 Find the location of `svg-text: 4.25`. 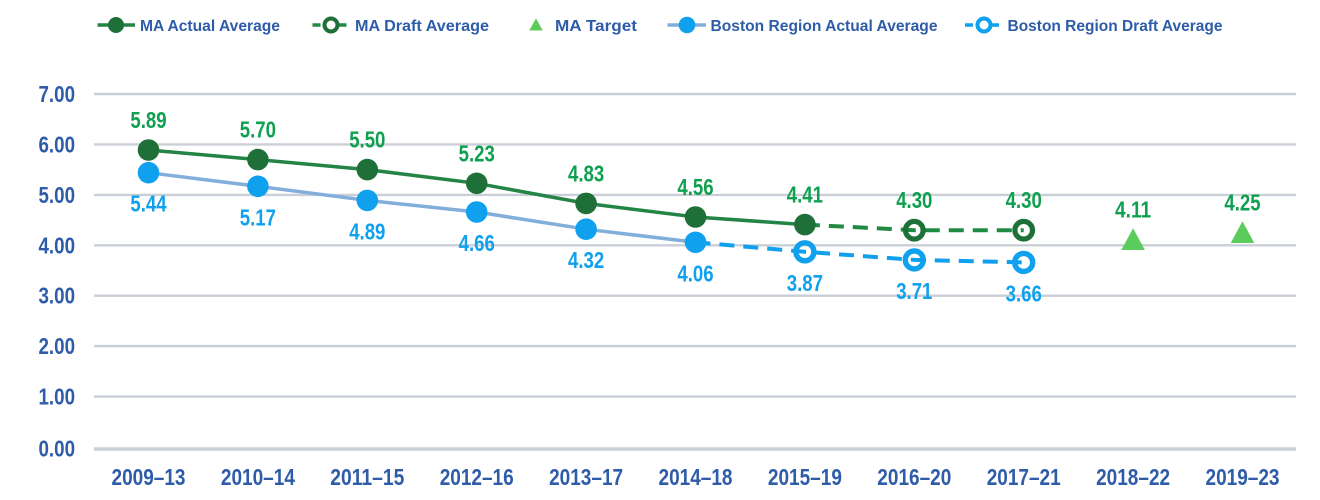

svg-text: 4.25 is located at coordinates (1242, 203).